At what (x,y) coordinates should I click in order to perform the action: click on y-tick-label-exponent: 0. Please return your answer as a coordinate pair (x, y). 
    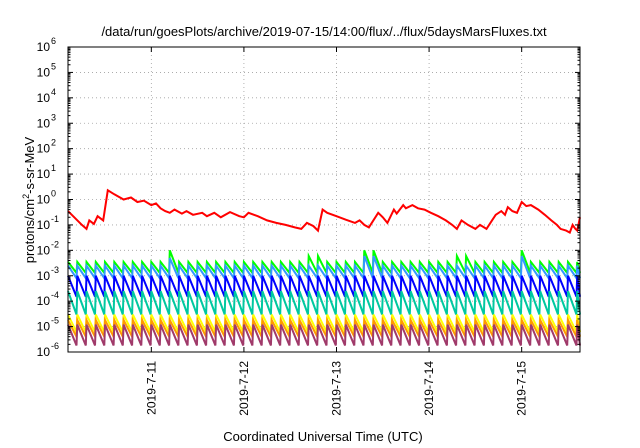
    Looking at the image, I should click on (53, 194).